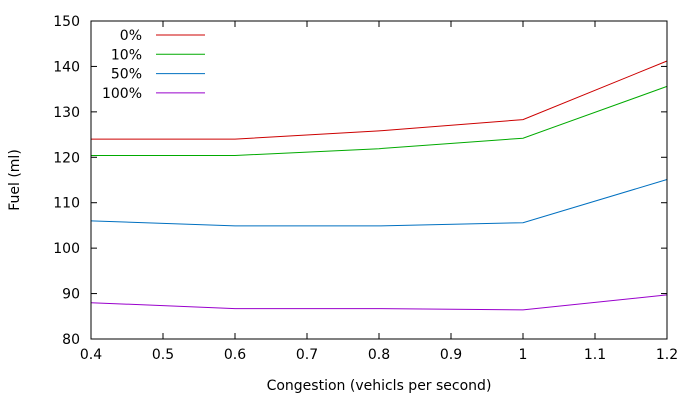 This screenshot has height=405, width=700. Describe the element at coordinates (235, 355) in the screenshot. I see `x-tick-label: 0.6` at that location.